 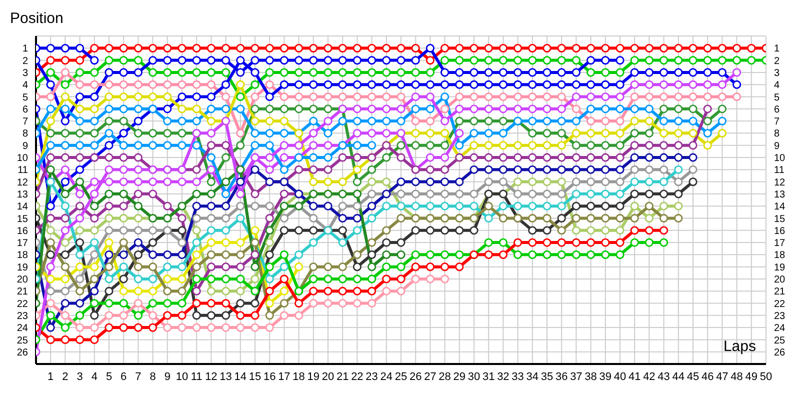 I want to click on x-tick-label: 15, so click(x=255, y=376).